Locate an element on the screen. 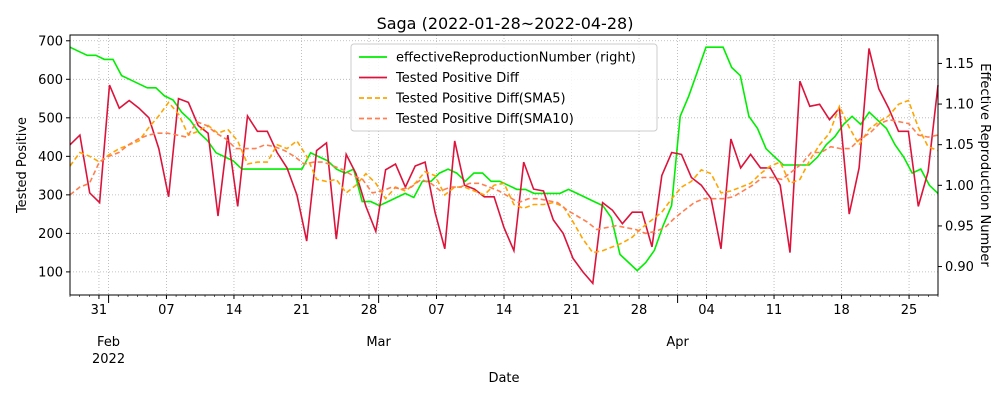  x-major-tick-sublabel: 2022 is located at coordinates (108, 359).